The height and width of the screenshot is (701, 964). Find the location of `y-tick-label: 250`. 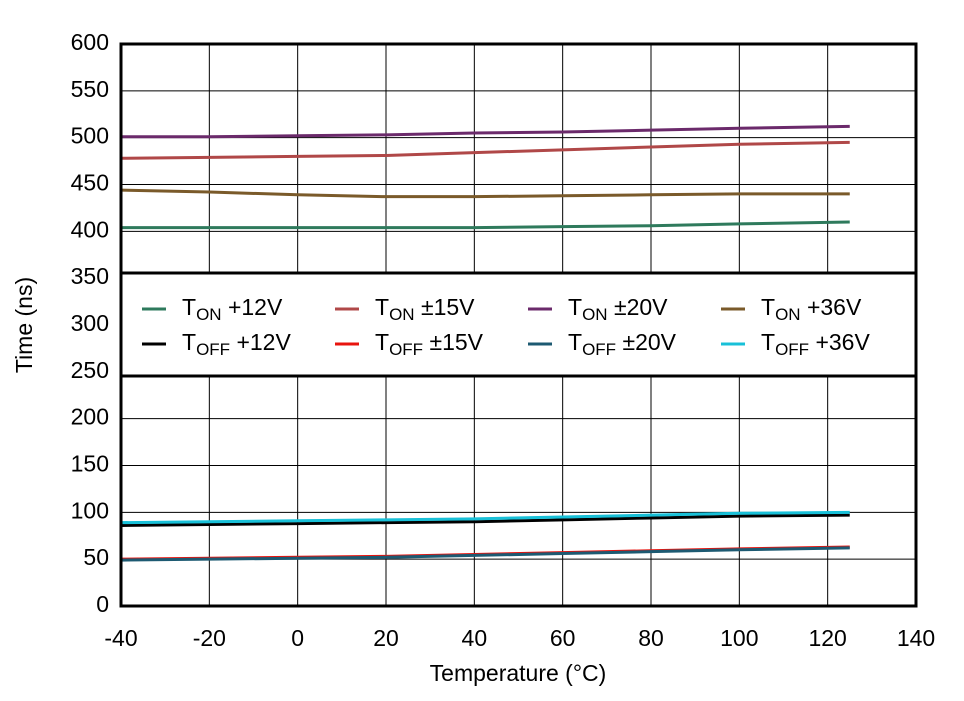

y-tick-label: 250 is located at coordinates (90, 370).